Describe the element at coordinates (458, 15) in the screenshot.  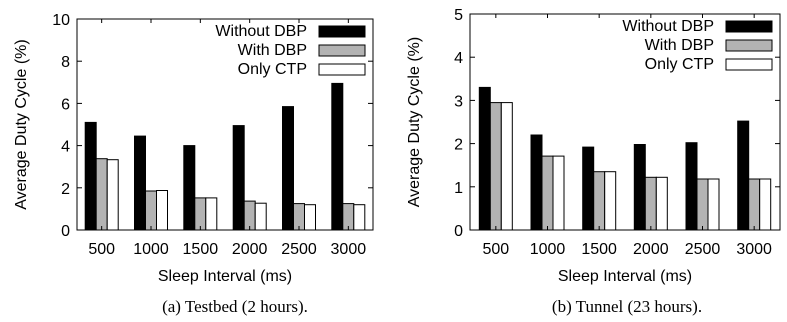
I see `y-tick-label: 5` at that location.